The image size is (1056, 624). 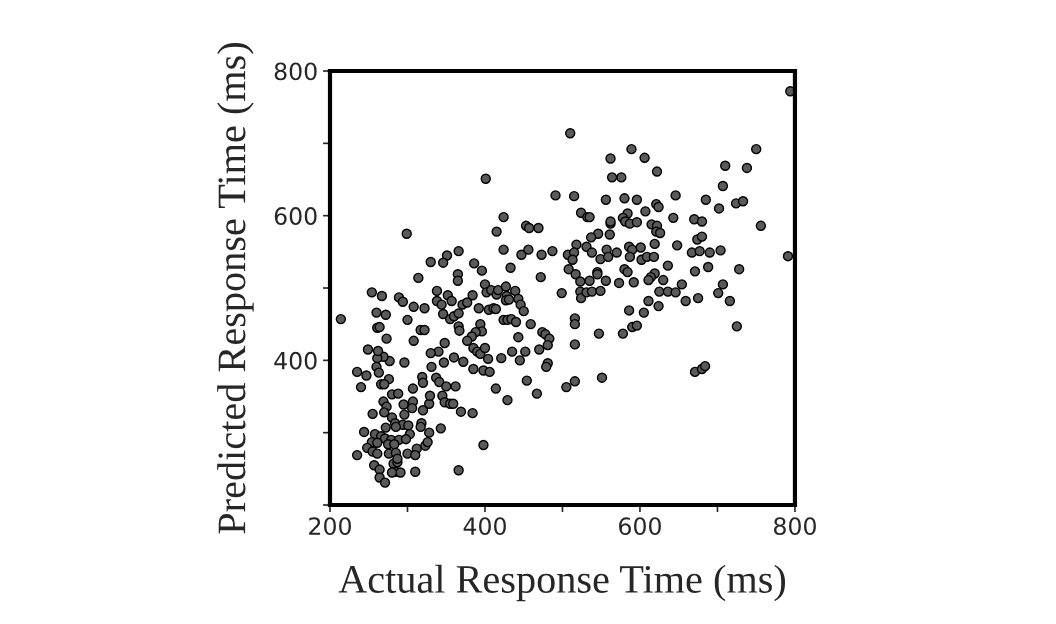 What do you see at coordinates (640, 526) in the screenshot?
I see `x-tick-label: 600` at bounding box center [640, 526].